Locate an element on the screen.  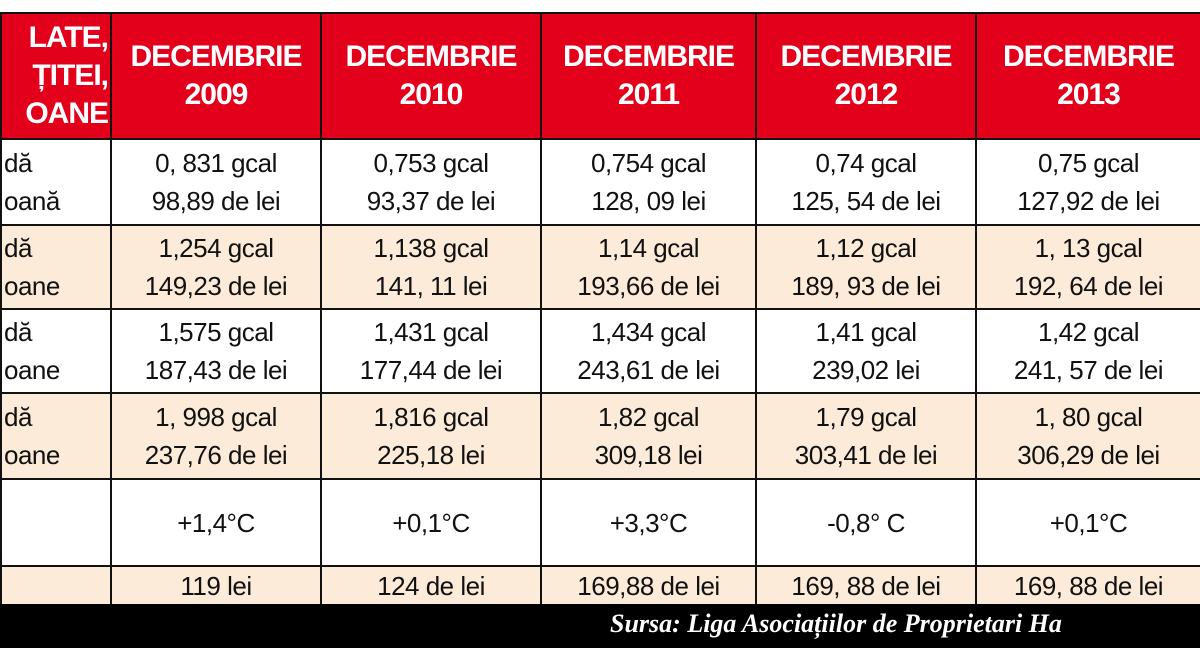
cell-value: 0,753 gcal is located at coordinates (431, 163).